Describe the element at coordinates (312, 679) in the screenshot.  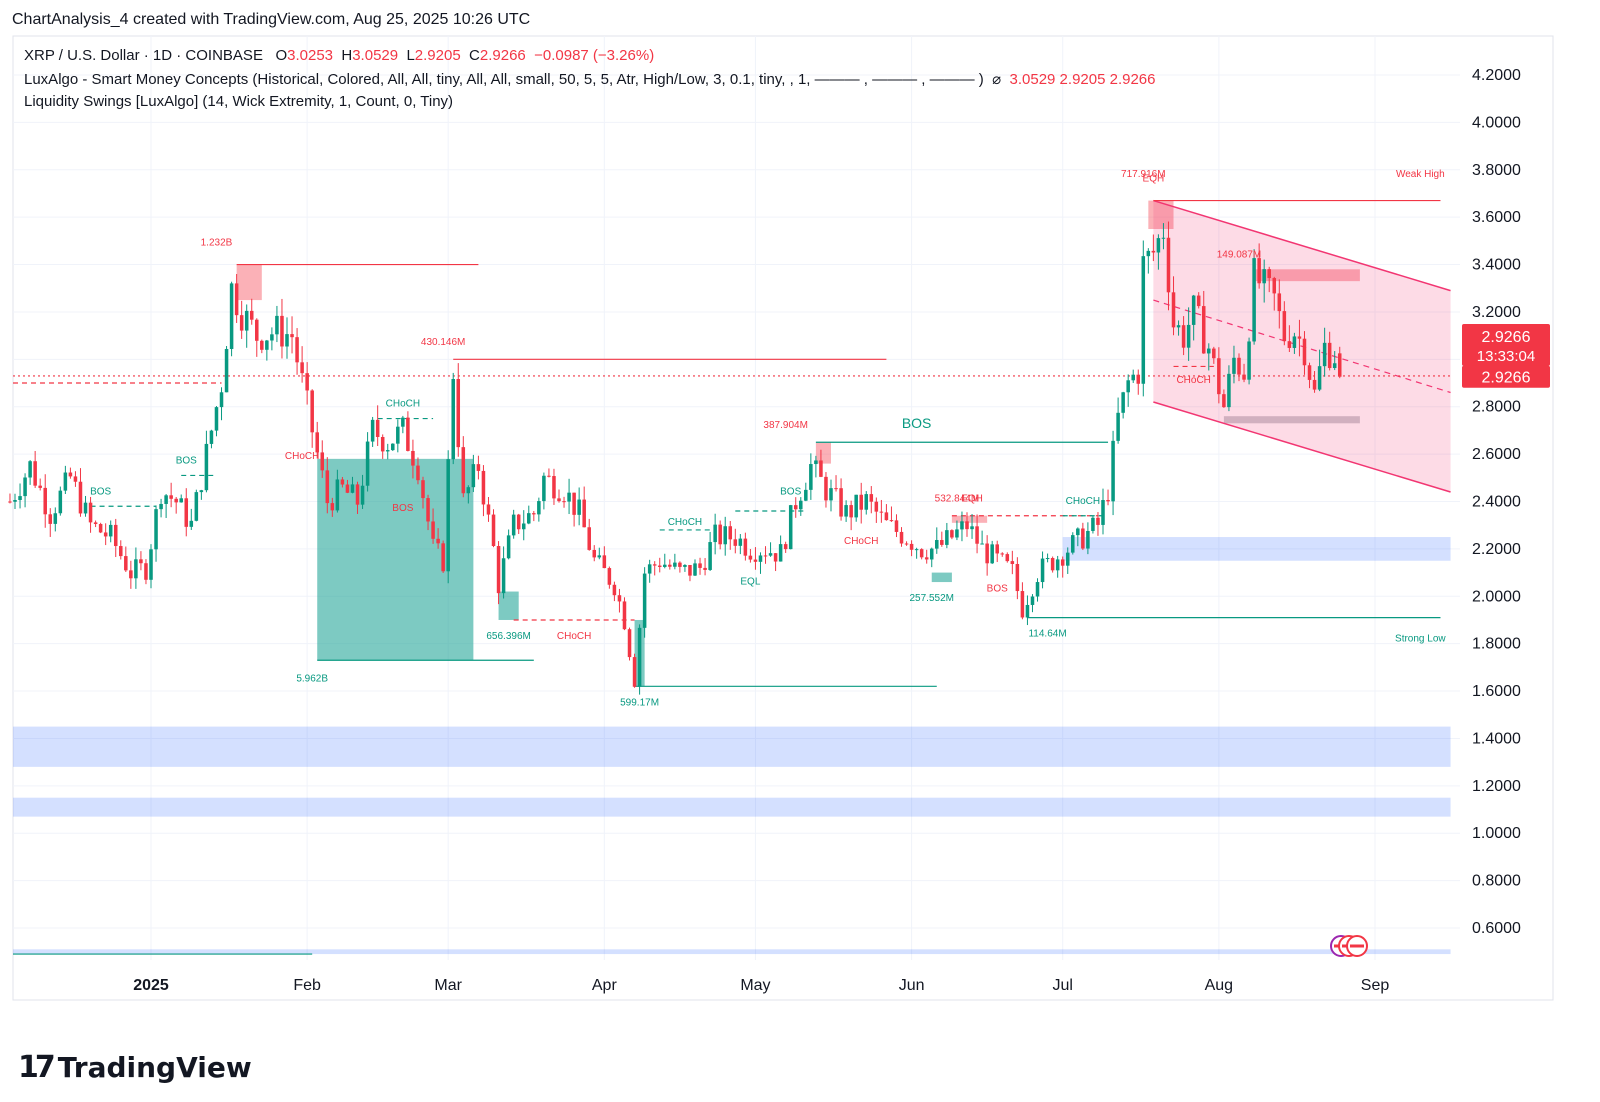
I see `structure-label: 5.962B` at that location.